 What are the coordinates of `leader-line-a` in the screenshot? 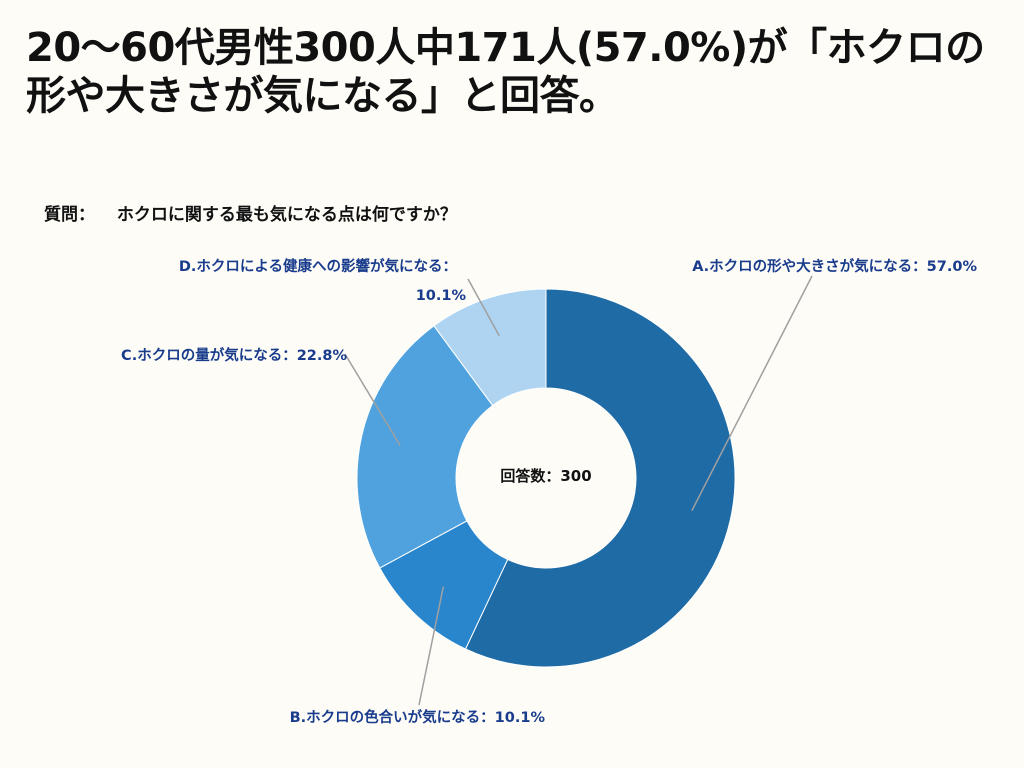 It's located at (752, 393).